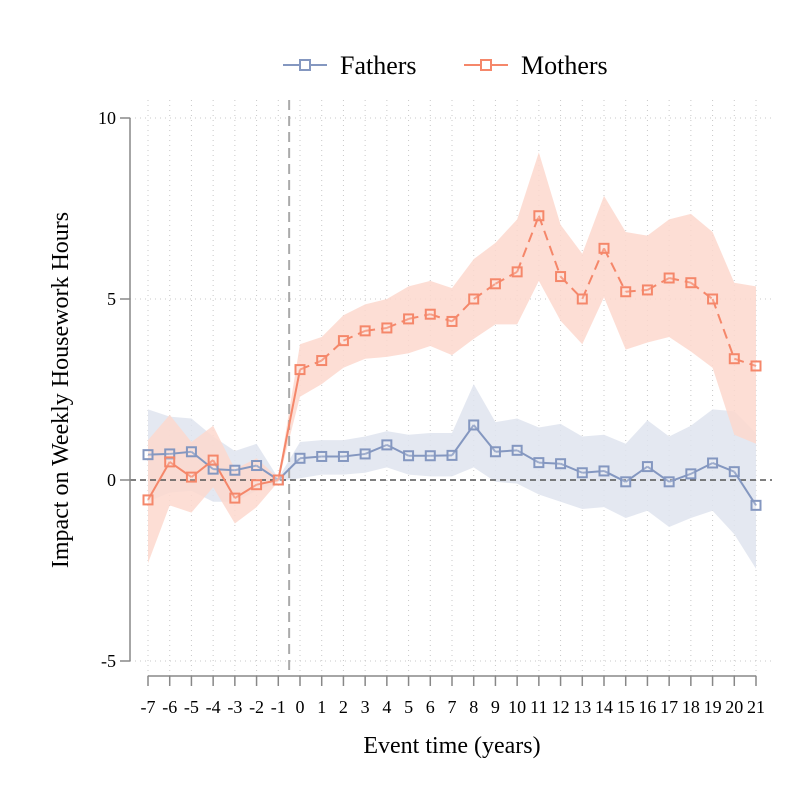 This screenshot has height=802, width=802. What do you see at coordinates (256, 707) in the screenshot?
I see `x-tick-label-5: -2` at bounding box center [256, 707].